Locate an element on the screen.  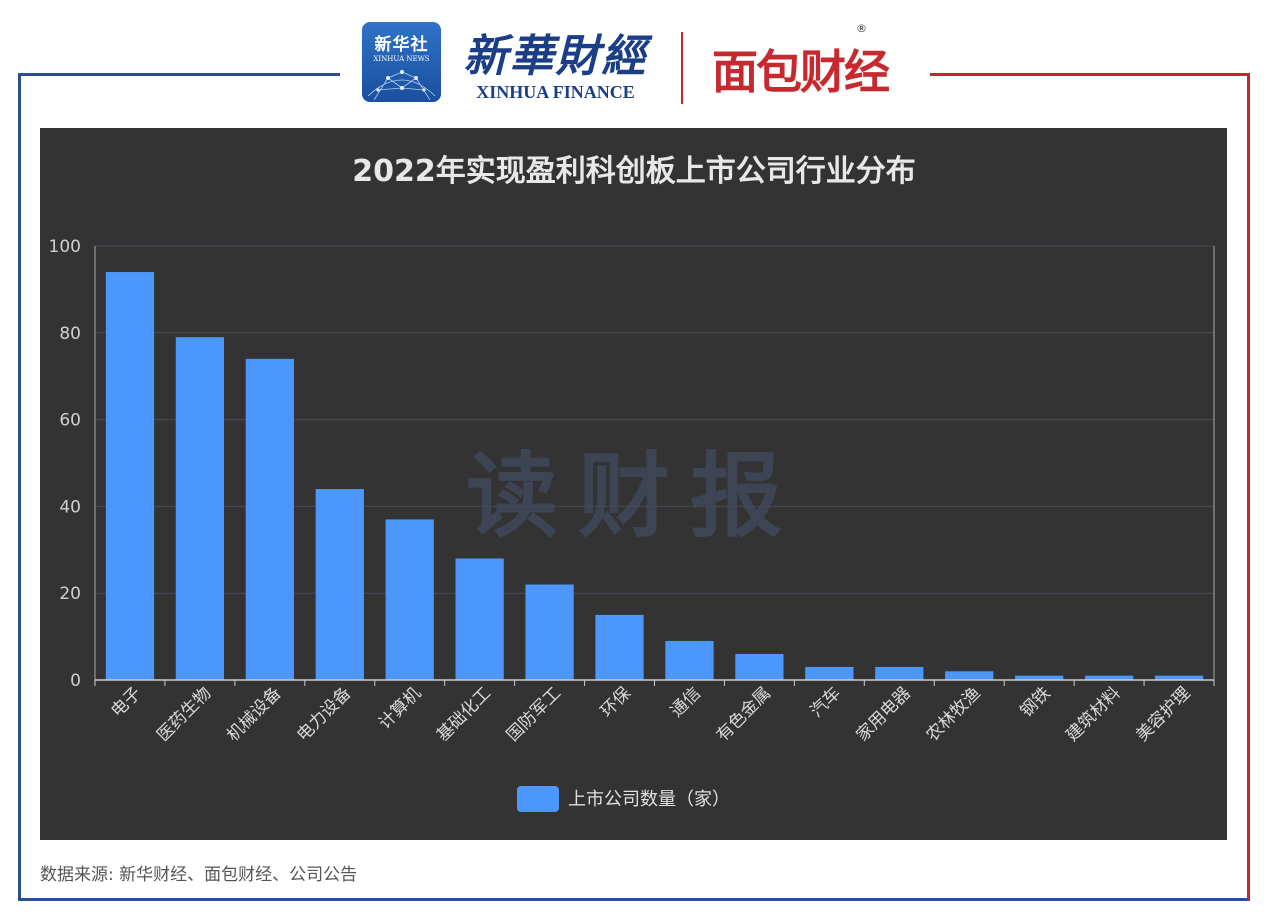
x-tick-label: 计算机 is located at coordinates (400, 708).